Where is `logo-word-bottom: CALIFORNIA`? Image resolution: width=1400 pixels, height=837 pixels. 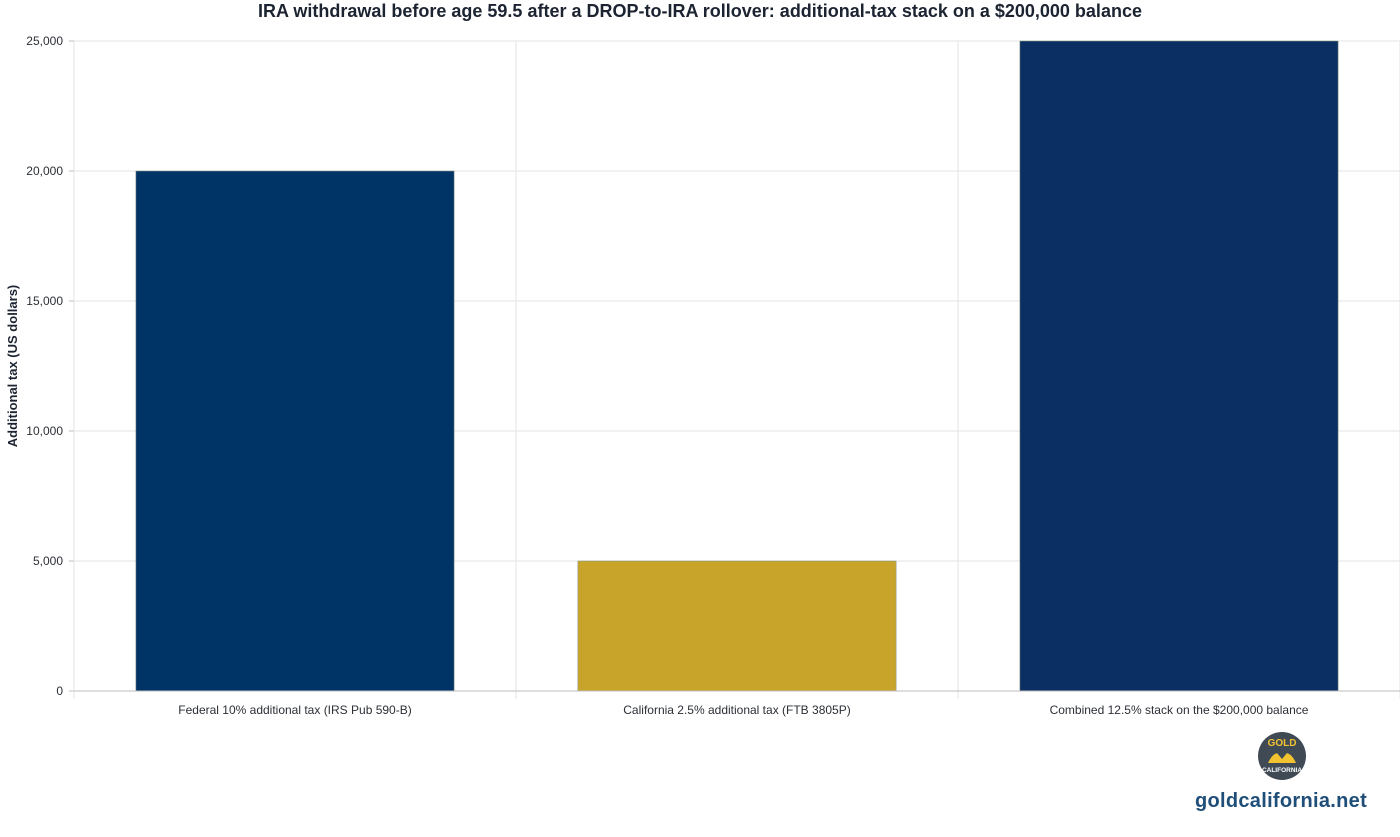
logo-word-bottom: CALIFORNIA is located at coordinates (1282, 770).